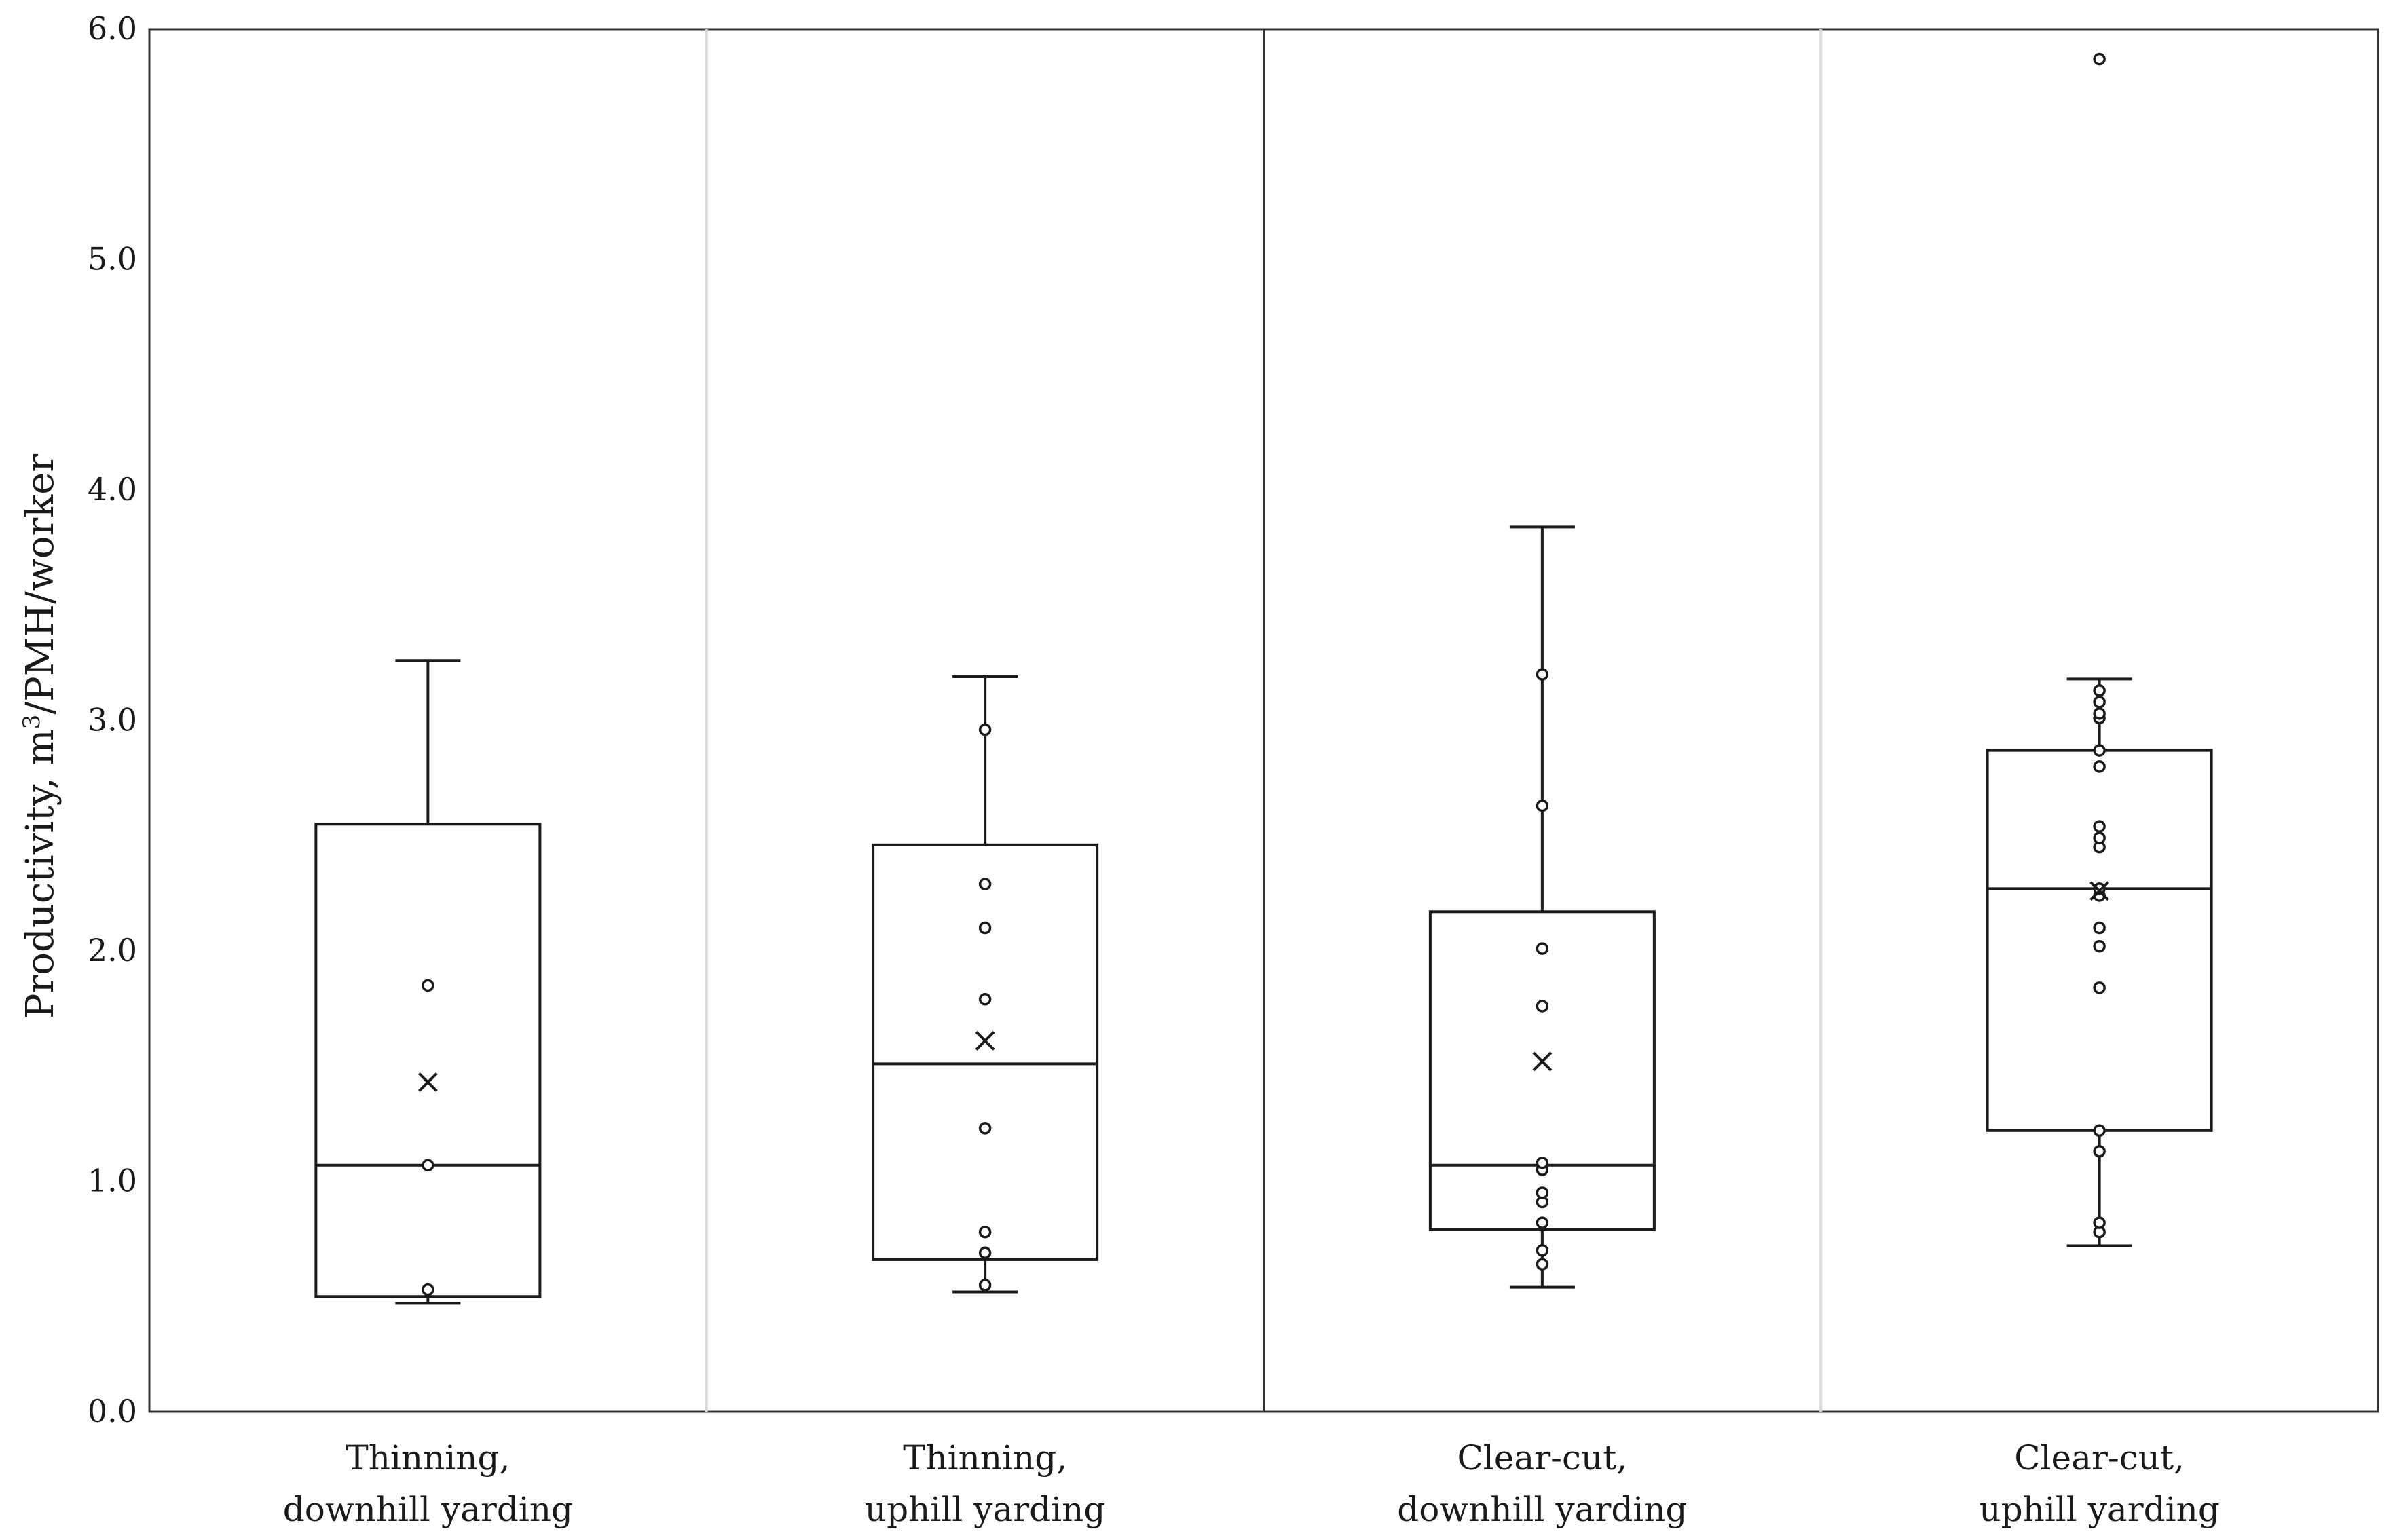 The image size is (2397, 1540). I want to click on y-axis: 0.0 1.0 2.0 3.0 4.0 5.0 6.0, so click(112, 720).